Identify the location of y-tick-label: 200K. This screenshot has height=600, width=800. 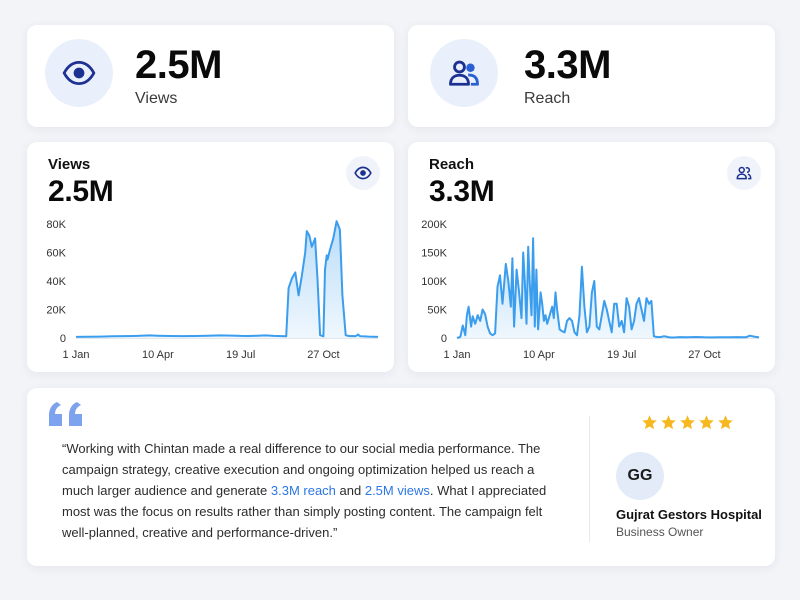
(434, 225).